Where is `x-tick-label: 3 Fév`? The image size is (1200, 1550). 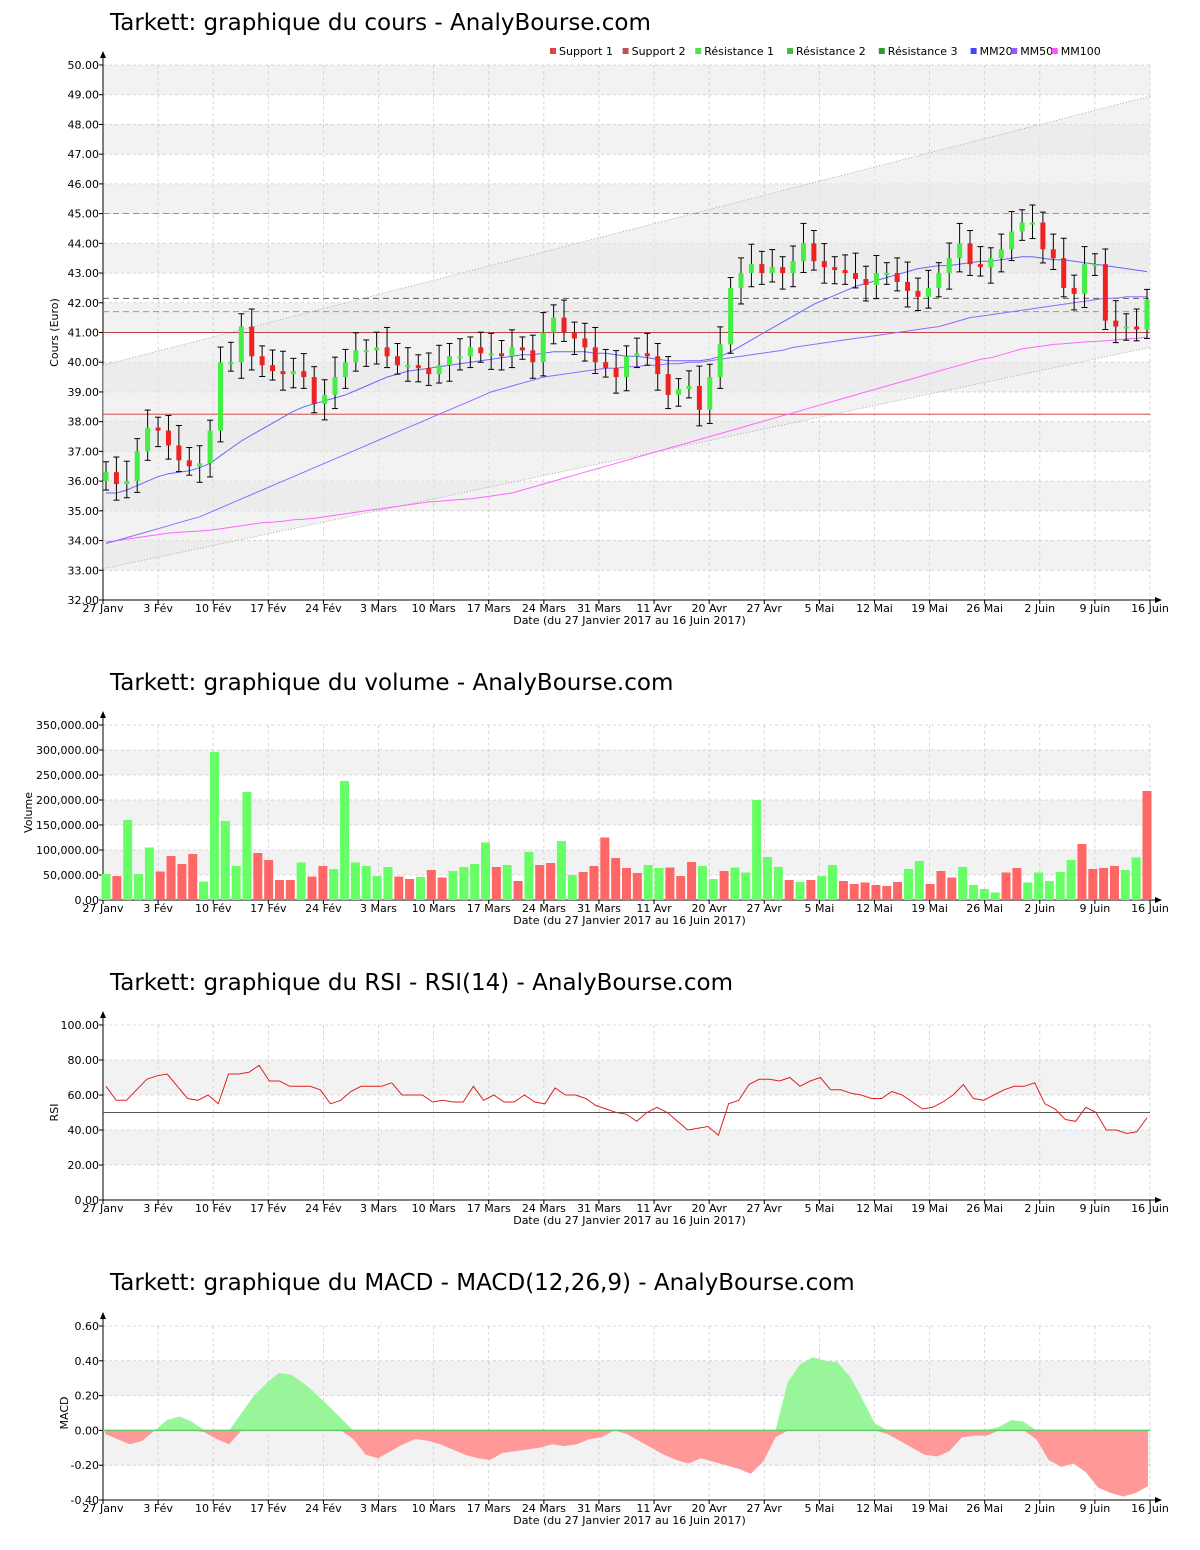
x-tick-label: 3 Fév is located at coordinates (158, 608).